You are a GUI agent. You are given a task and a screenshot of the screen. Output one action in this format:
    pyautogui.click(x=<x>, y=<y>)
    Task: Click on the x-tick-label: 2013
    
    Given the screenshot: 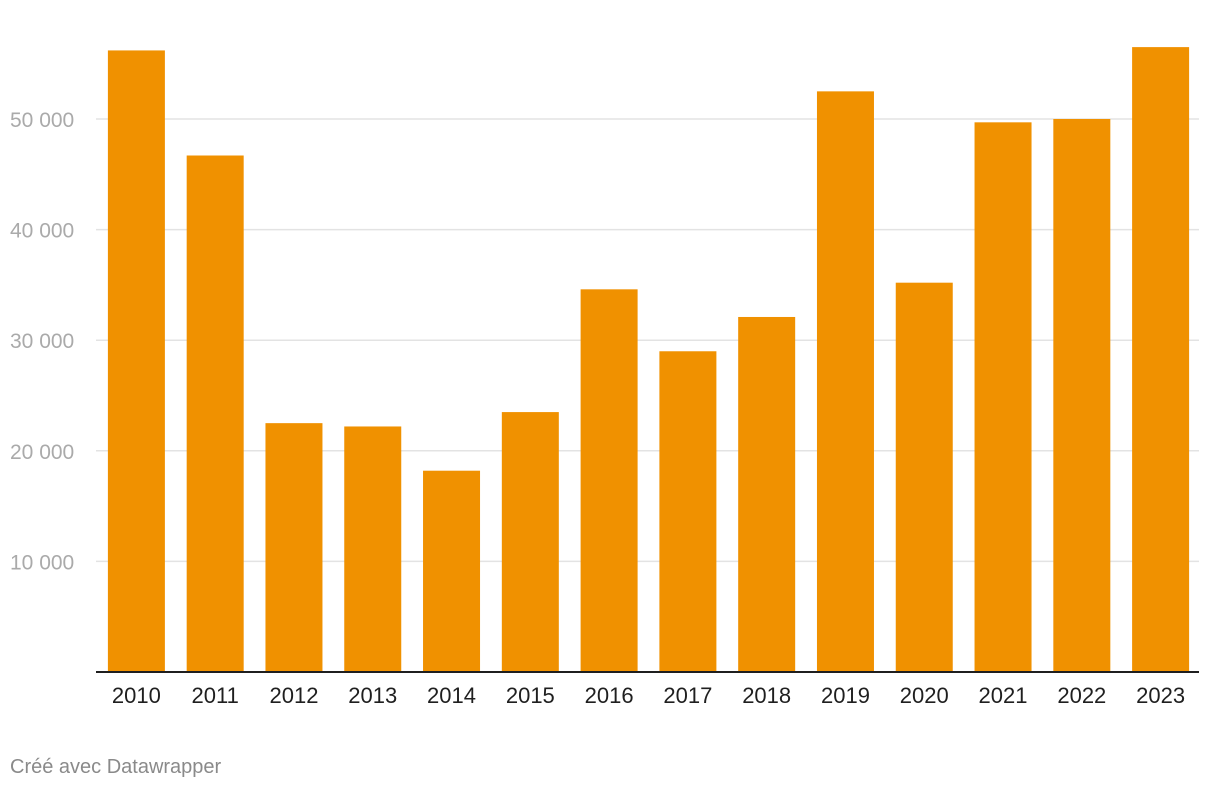 What is the action you would take?
    pyautogui.click(x=372, y=695)
    